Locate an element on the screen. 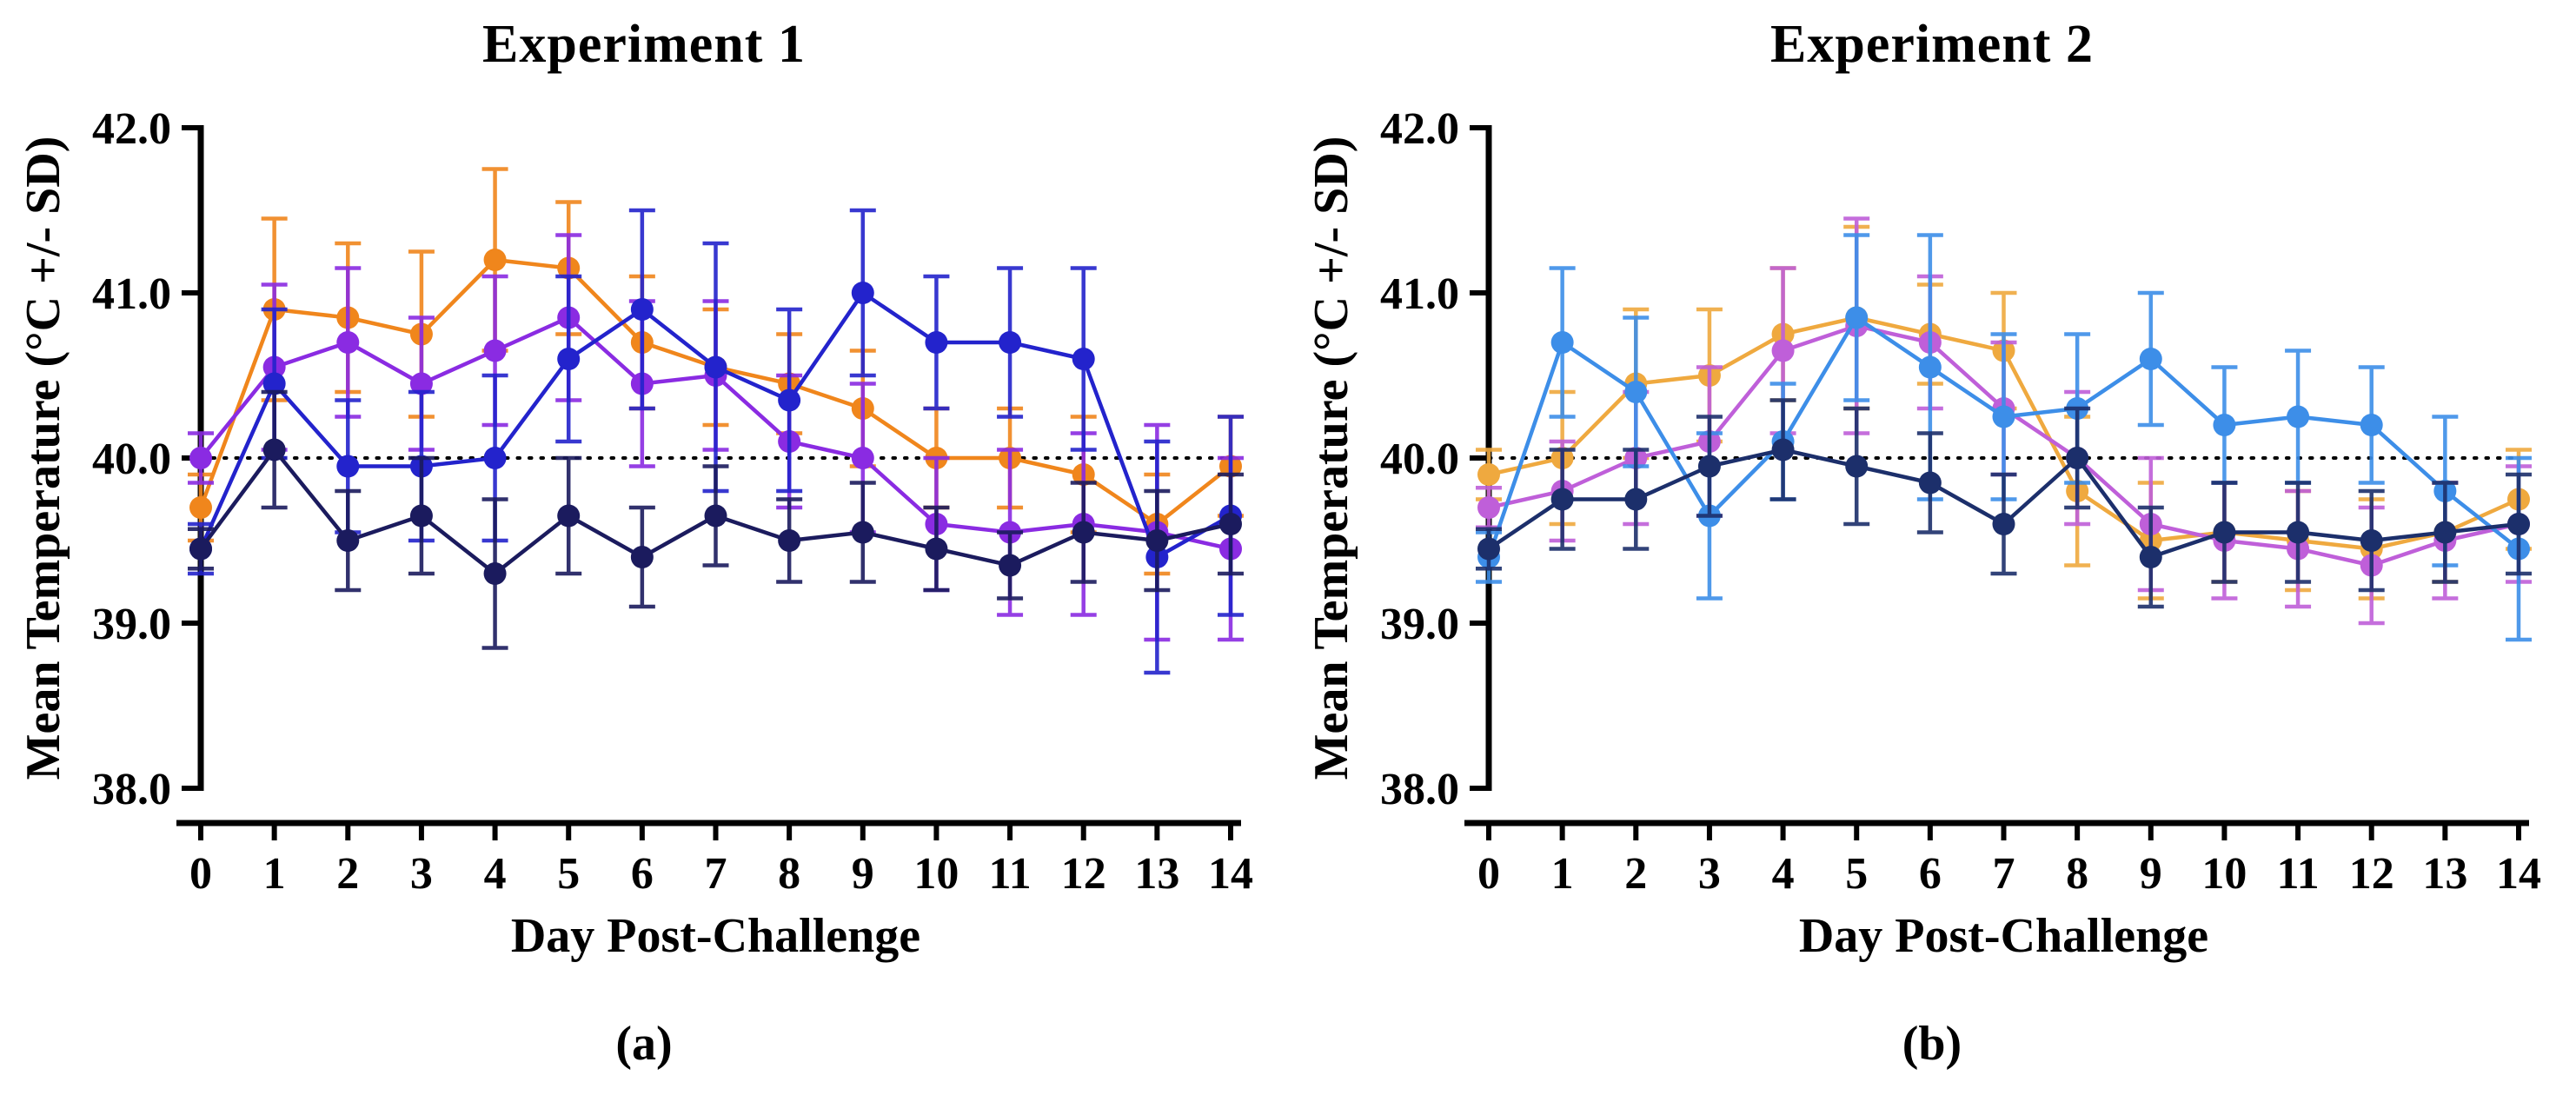 The width and height of the screenshot is (2576, 1102). chart-title-experiment-1: Experiment 1 is located at coordinates (644, 45).